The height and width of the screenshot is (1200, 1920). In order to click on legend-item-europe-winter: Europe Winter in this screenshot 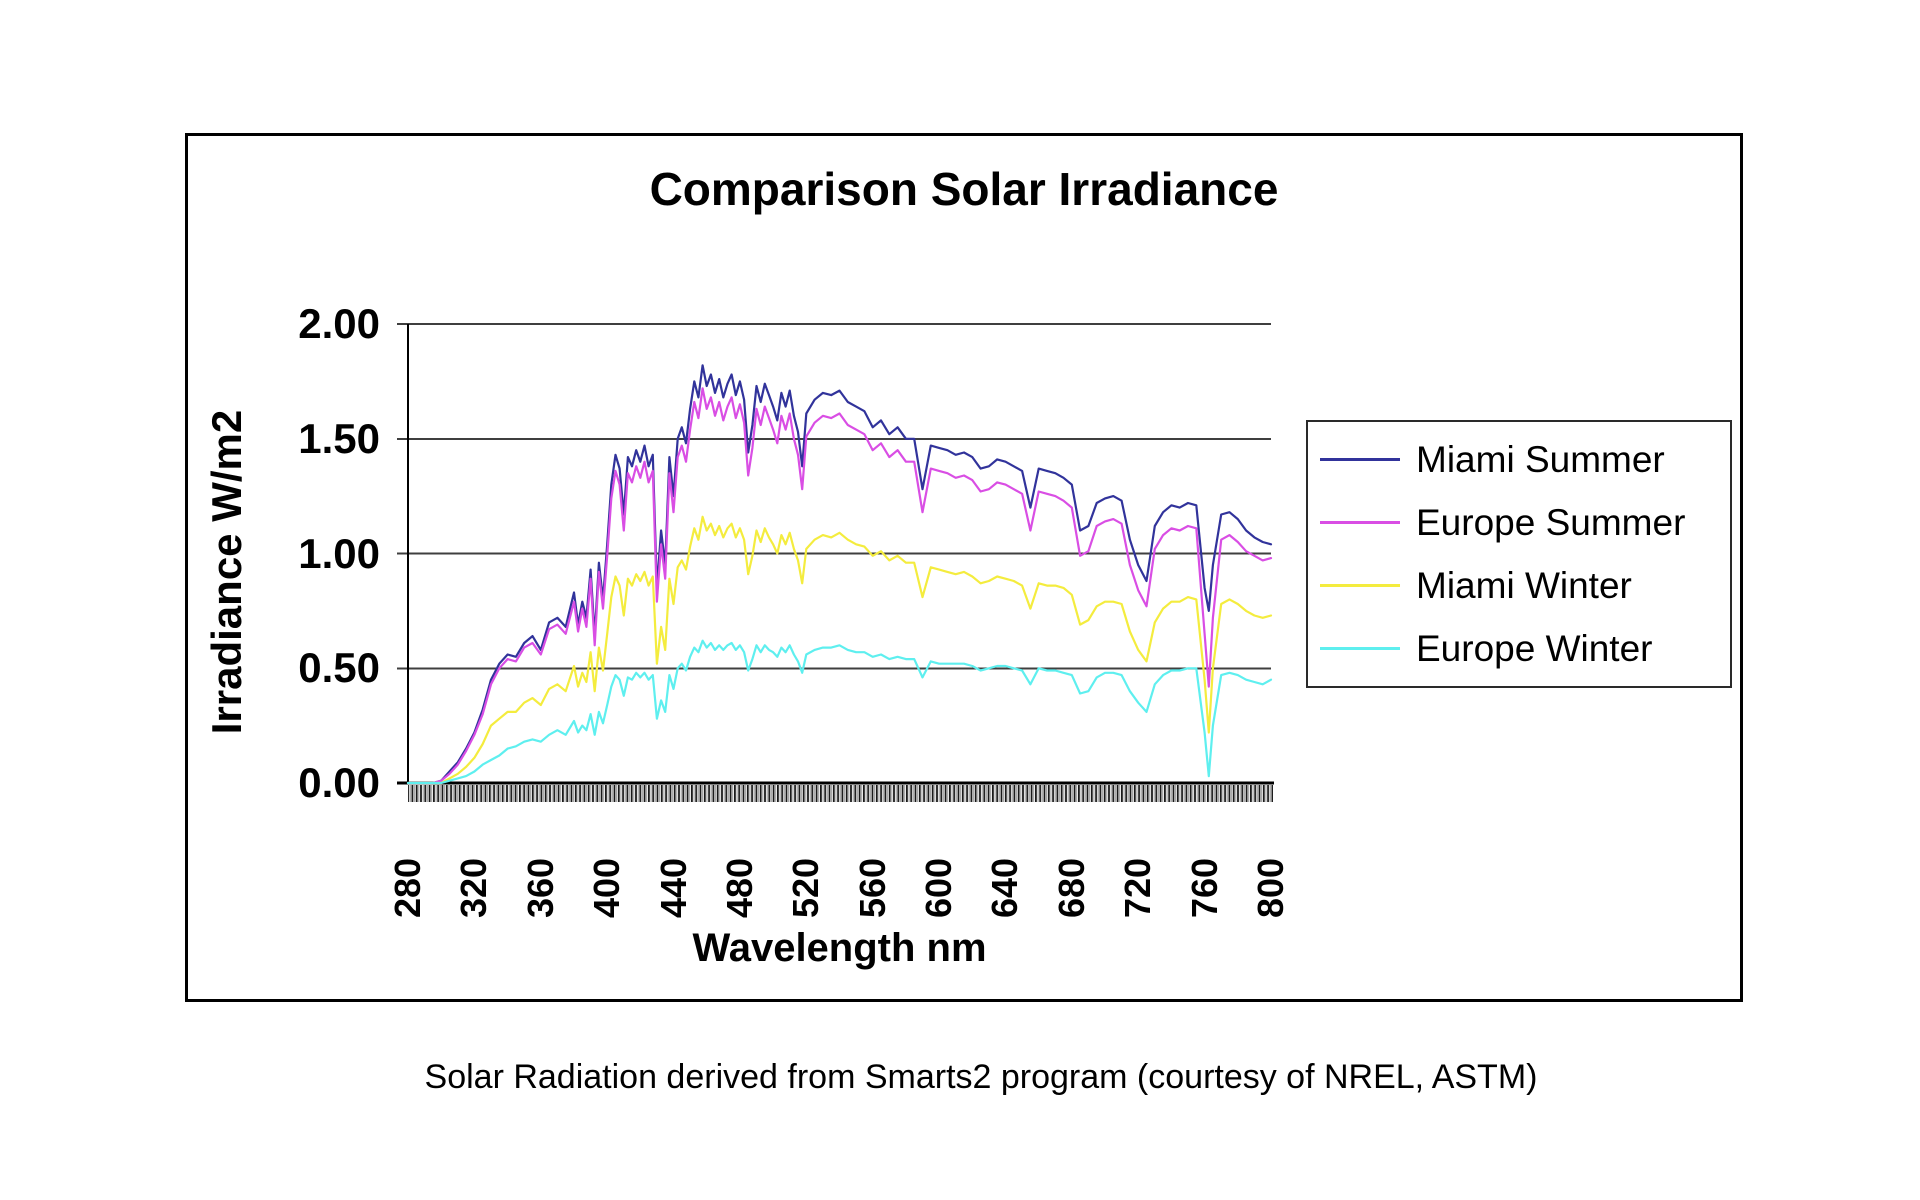, I will do `click(1519, 649)`.